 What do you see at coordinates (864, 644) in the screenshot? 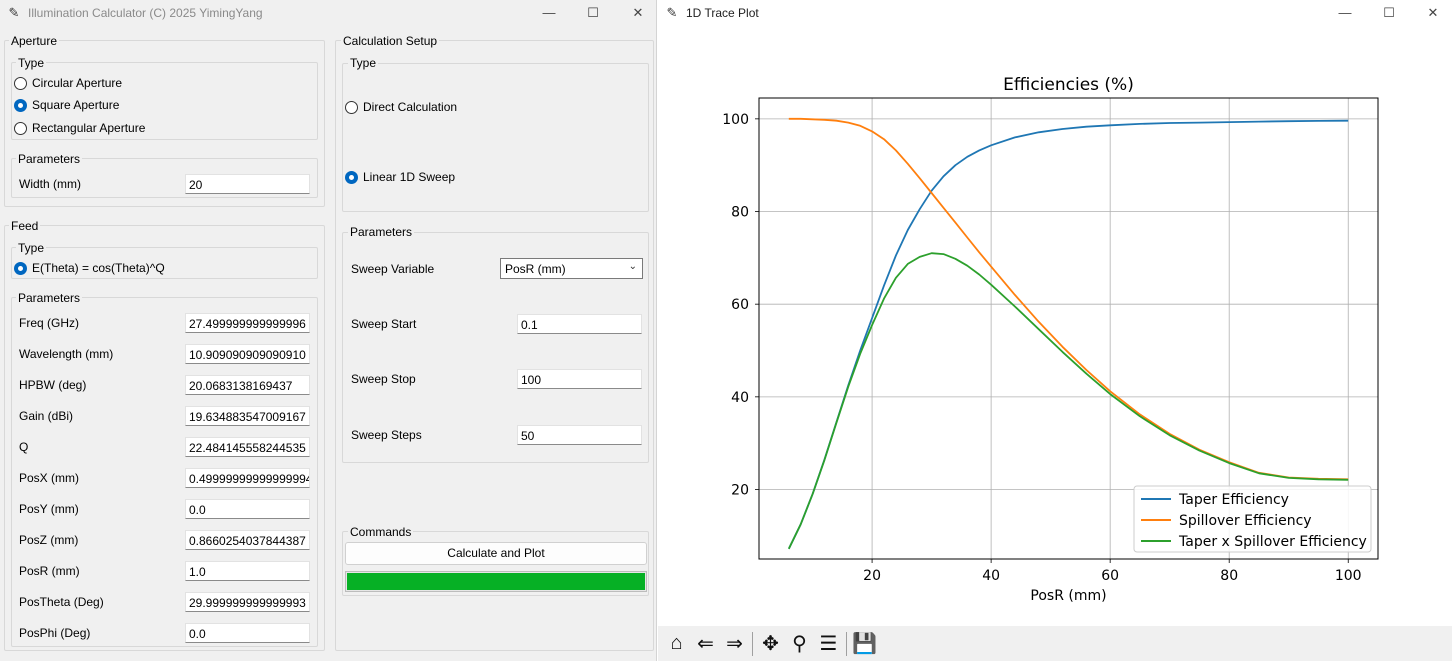
I see `save-icon: 💾` at bounding box center [864, 644].